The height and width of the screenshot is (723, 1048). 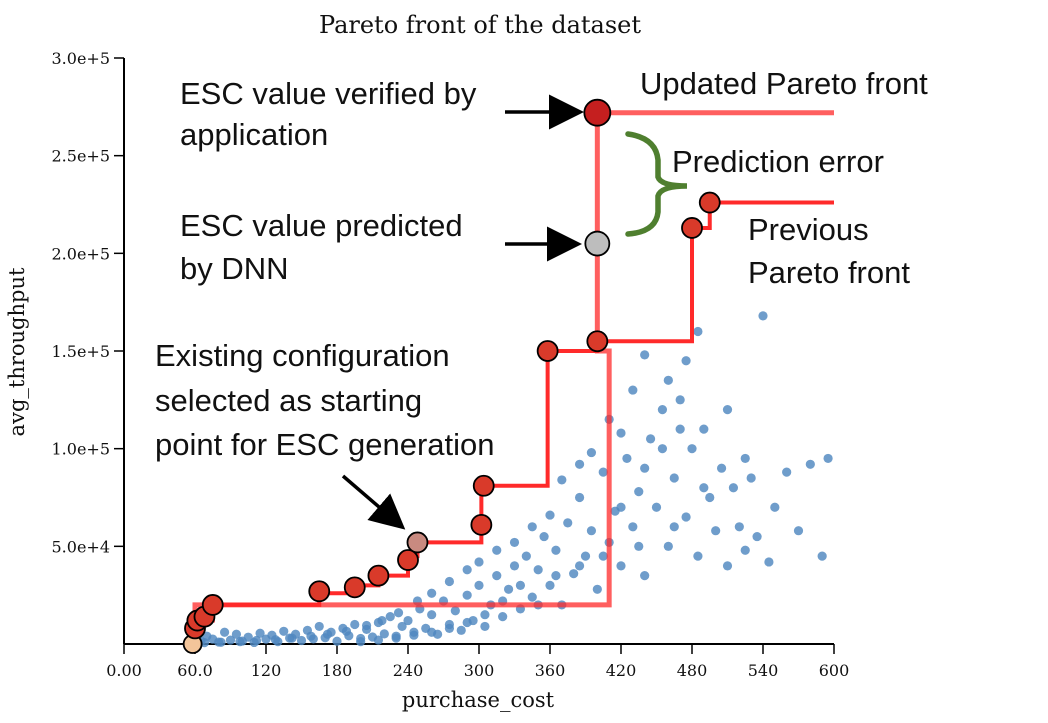 I want to click on chart-title: Pareto front of the dataset, so click(x=480, y=25).